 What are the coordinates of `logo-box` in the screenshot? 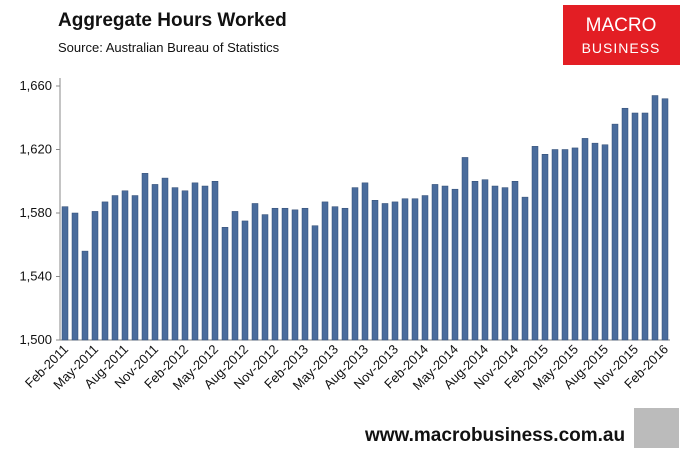 It's located at (621, 35).